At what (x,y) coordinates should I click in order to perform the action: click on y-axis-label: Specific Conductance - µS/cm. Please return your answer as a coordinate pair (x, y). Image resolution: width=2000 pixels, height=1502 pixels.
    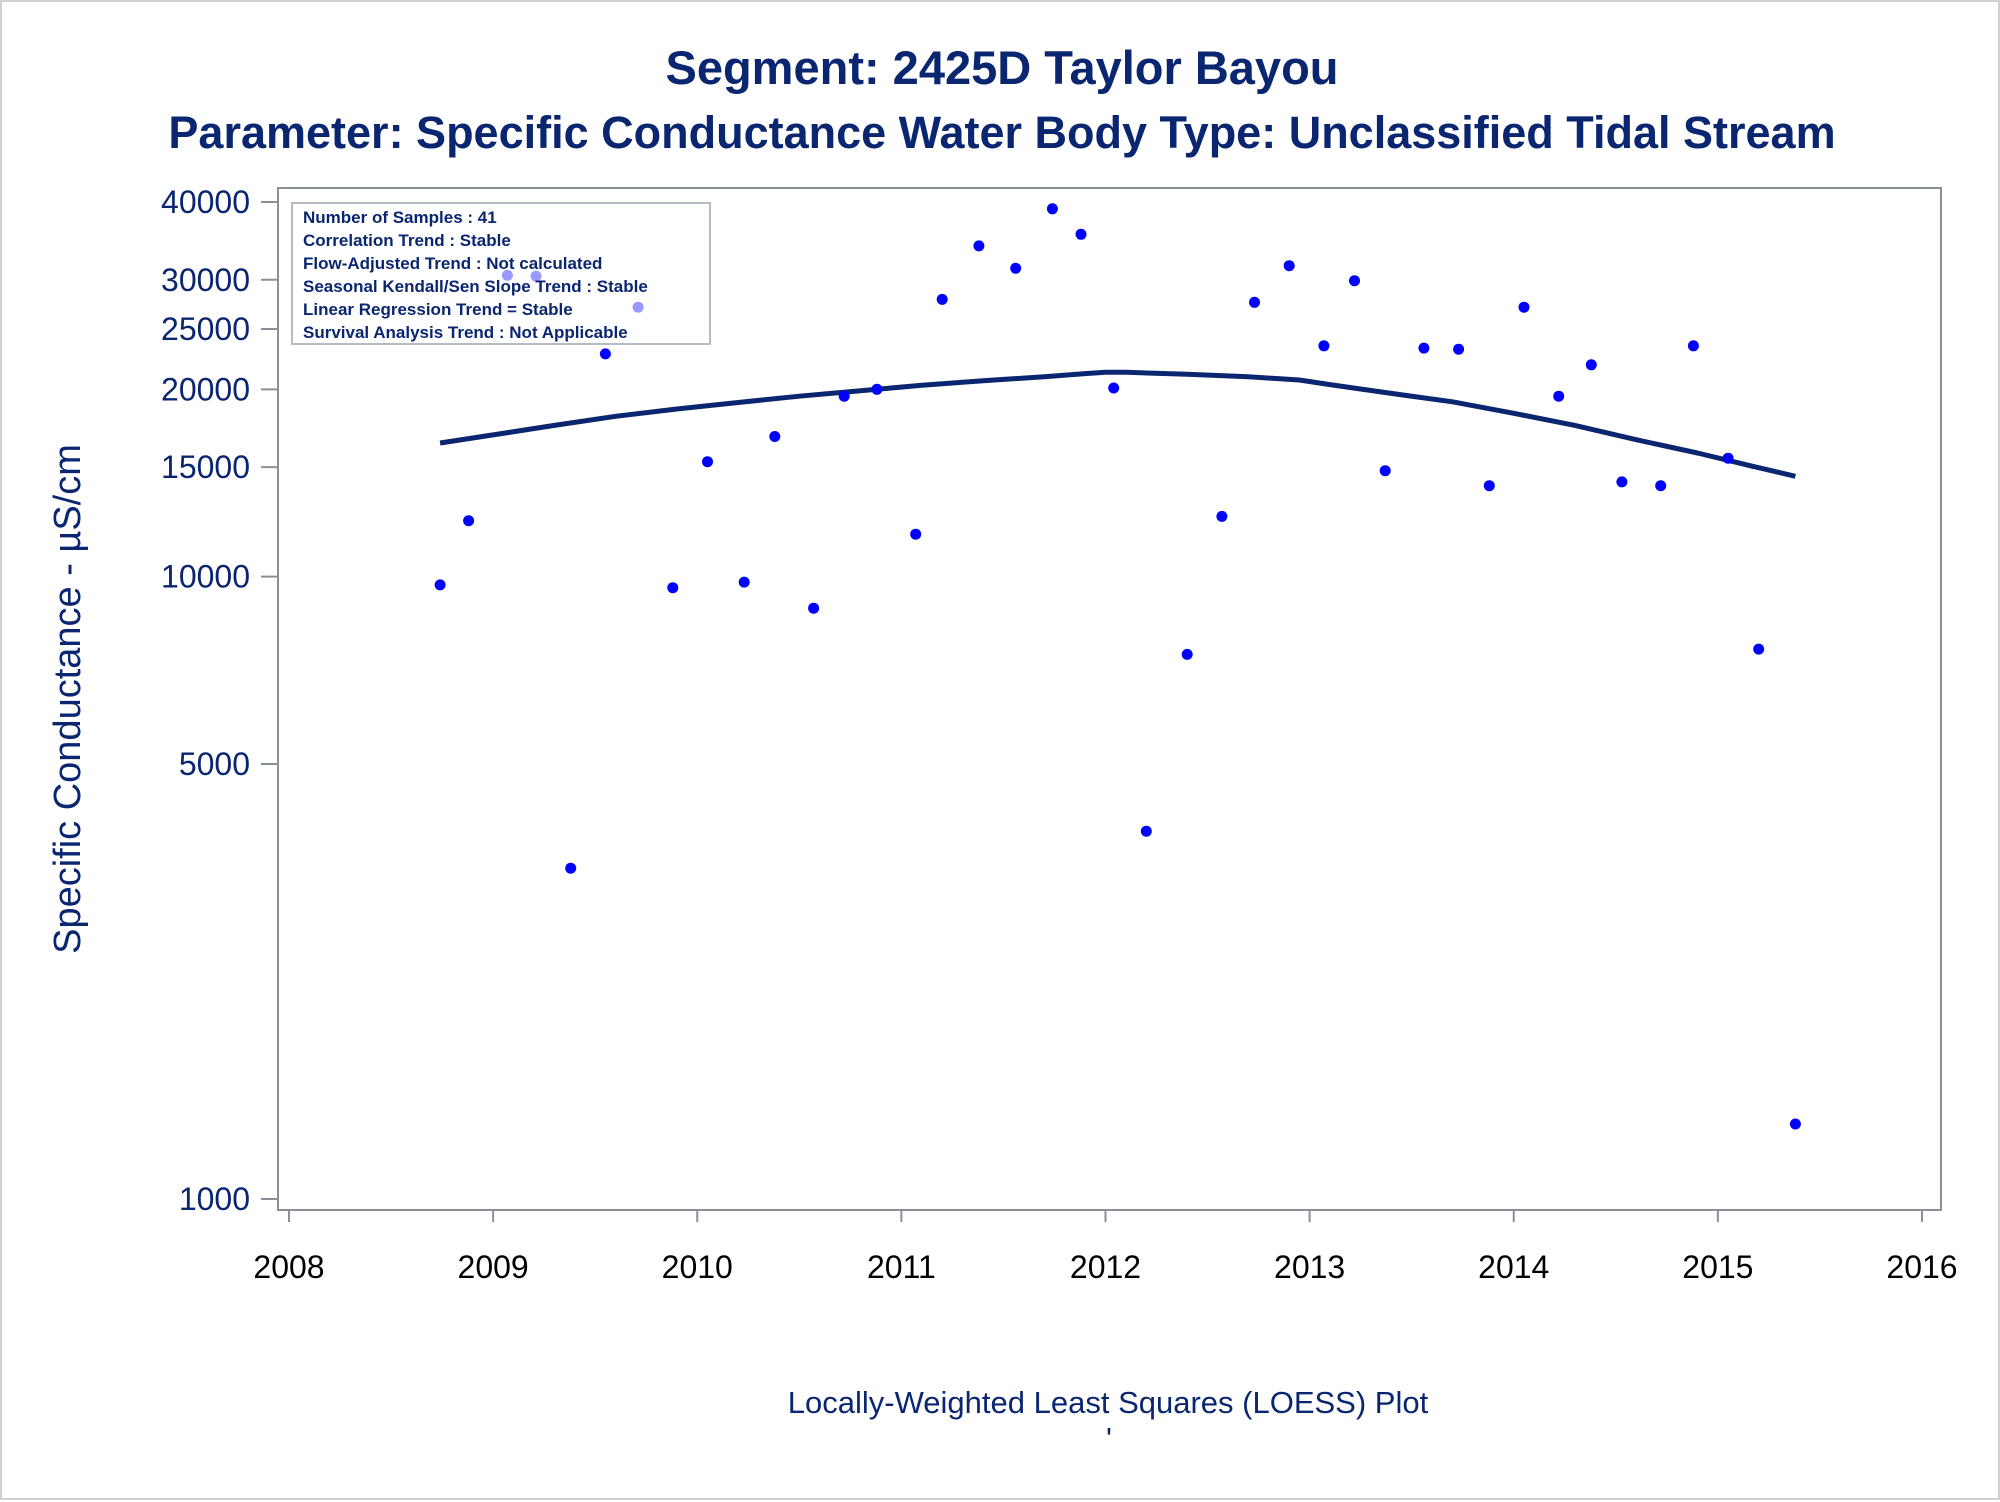
    Looking at the image, I should click on (68, 699).